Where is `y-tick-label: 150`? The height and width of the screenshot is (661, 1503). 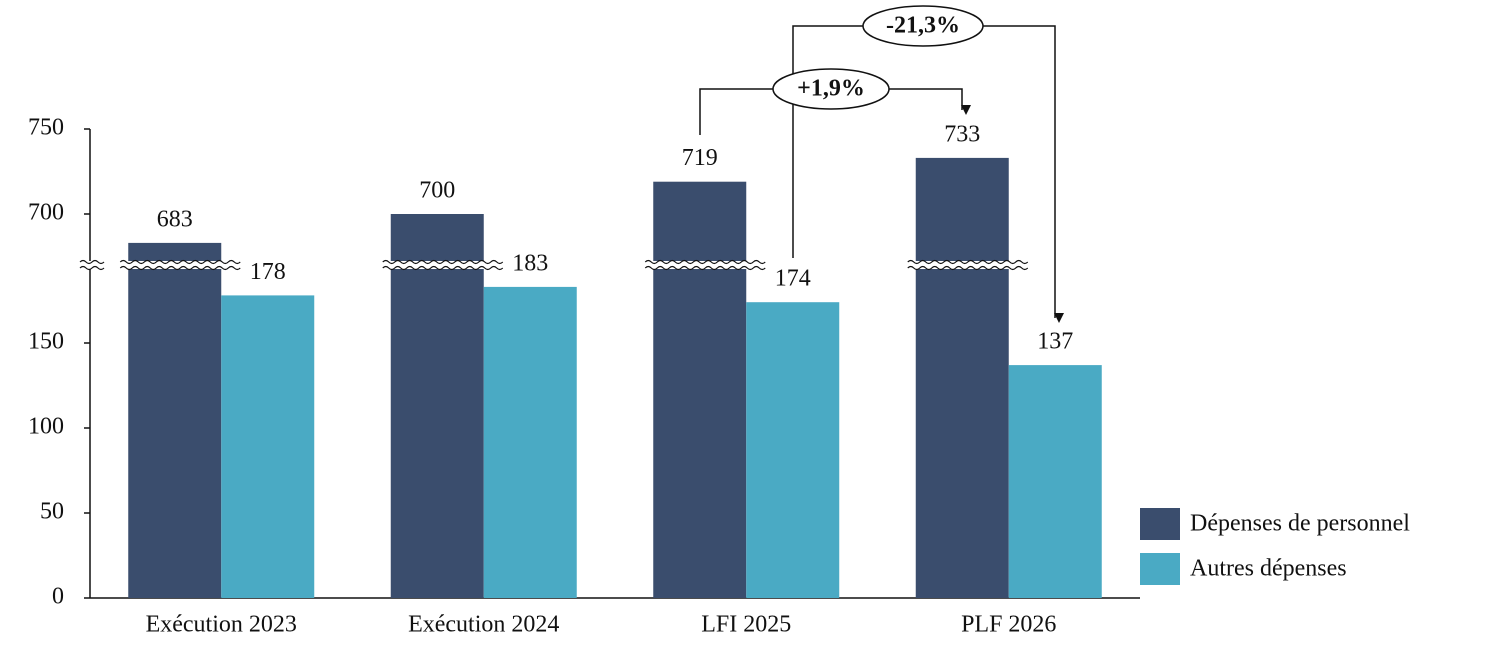
y-tick-label: 150 is located at coordinates (46, 342).